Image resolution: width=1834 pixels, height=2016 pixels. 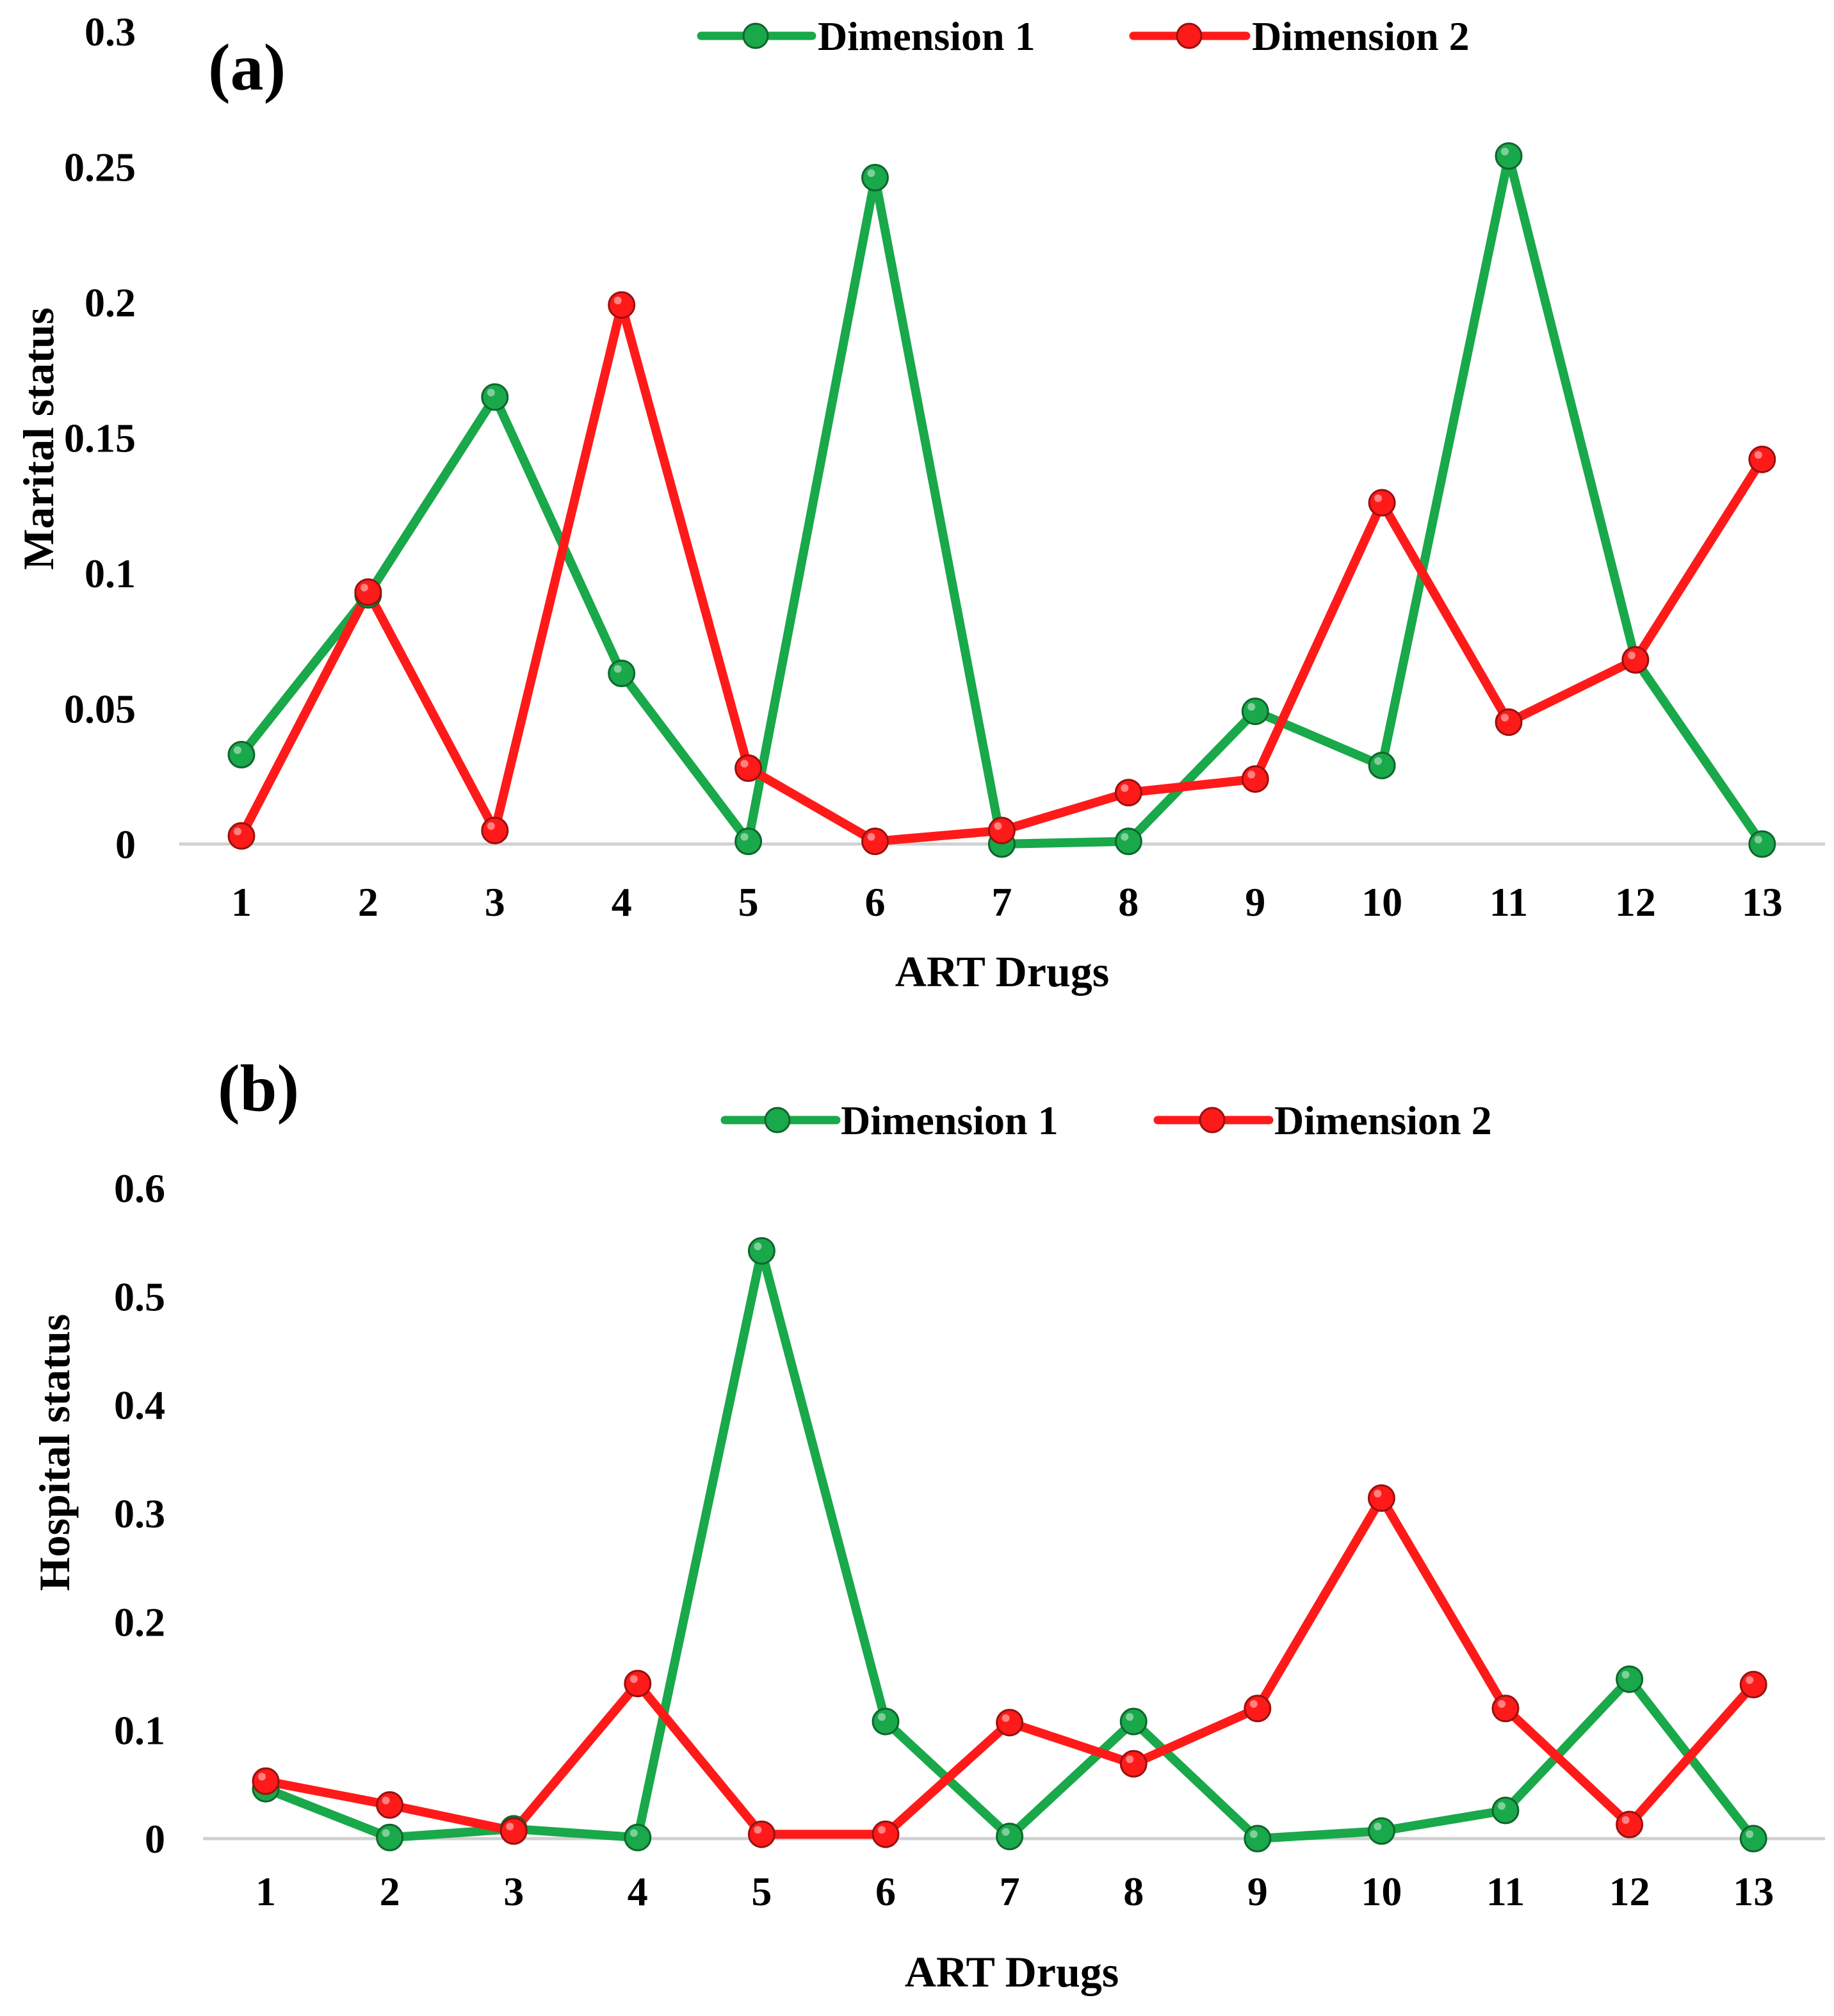 What do you see at coordinates (622, 902) in the screenshot?
I see `panel-a-x-tick-label: 4` at bounding box center [622, 902].